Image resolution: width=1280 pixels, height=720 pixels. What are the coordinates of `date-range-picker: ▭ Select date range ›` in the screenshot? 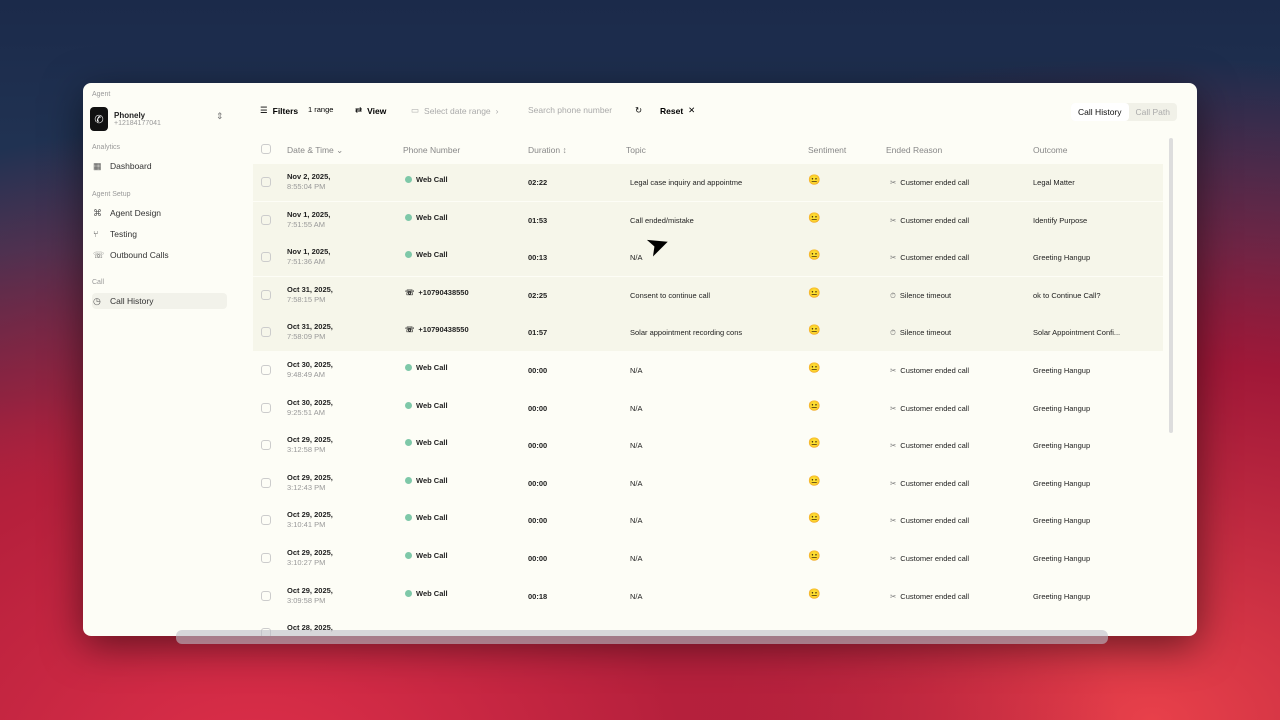 It's located at (455, 110).